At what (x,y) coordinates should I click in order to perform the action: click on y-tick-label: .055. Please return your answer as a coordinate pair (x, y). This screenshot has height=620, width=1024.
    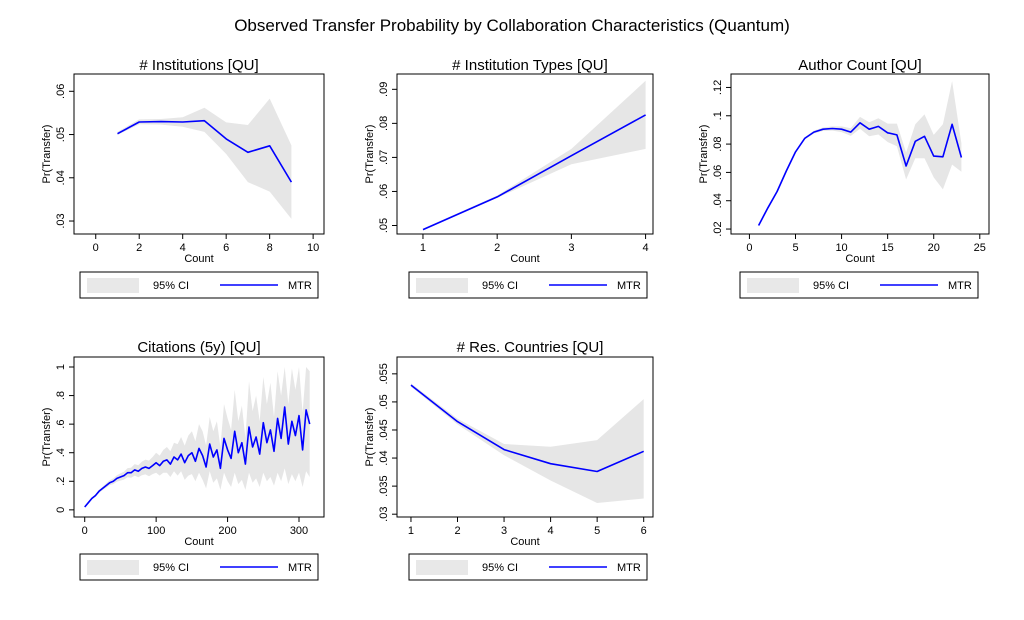
    Looking at the image, I should click on (384, 373).